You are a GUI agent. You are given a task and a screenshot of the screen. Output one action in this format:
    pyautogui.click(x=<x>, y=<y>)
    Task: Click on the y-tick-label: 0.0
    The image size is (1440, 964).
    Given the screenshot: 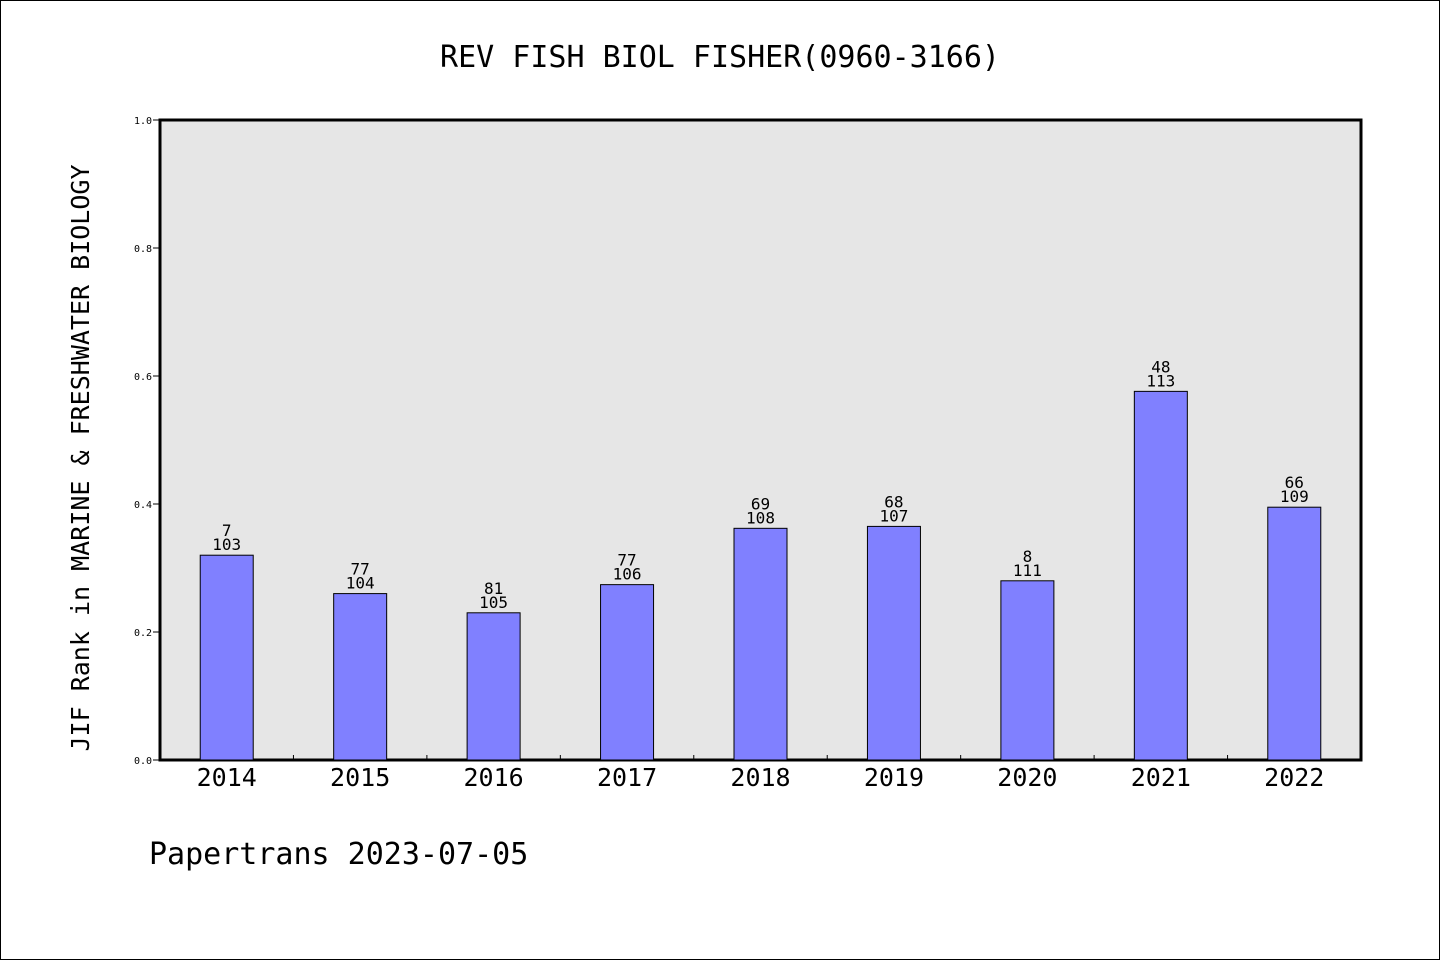 What is the action you would take?
    pyautogui.click(x=143, y=761)
    